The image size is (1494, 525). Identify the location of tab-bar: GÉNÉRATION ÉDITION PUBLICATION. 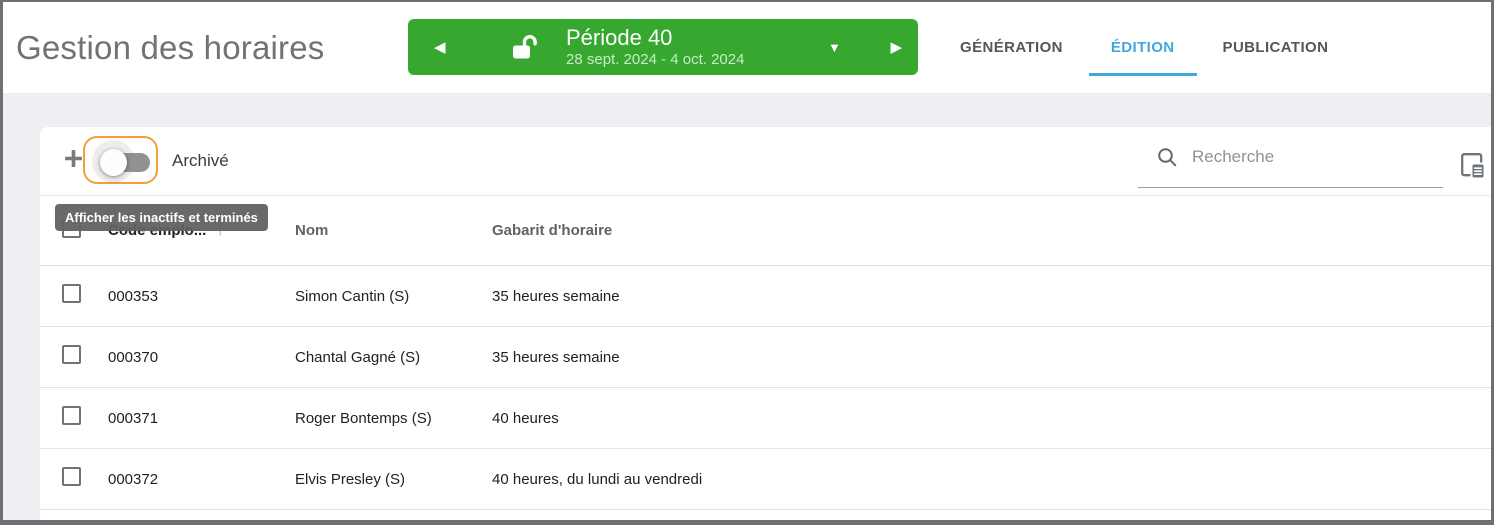
(1144, 47).